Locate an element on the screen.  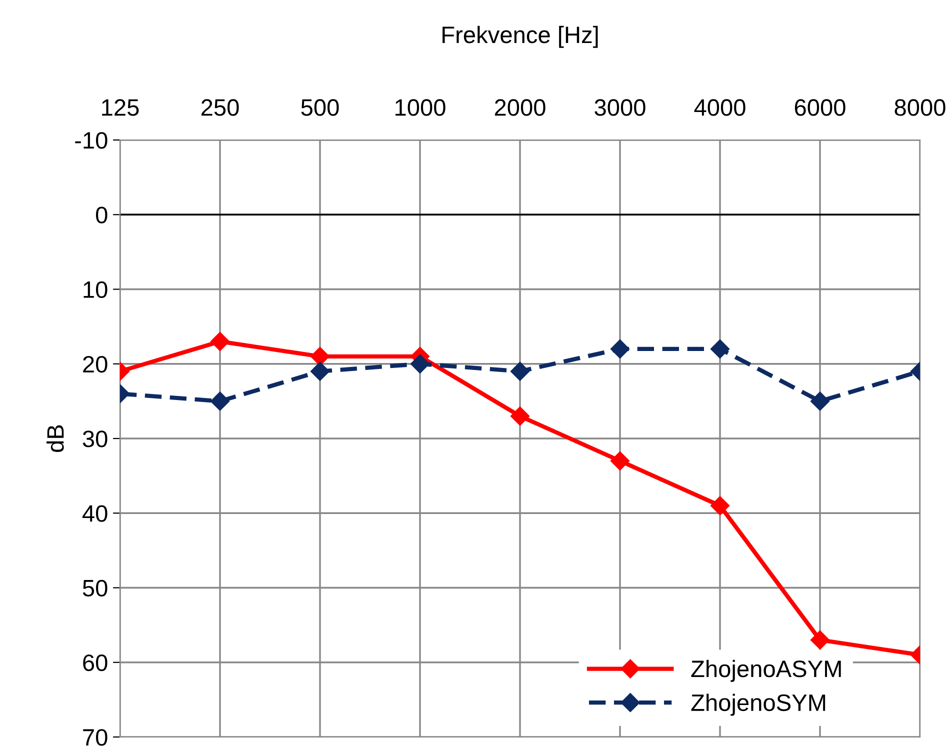
legend-label: ZhojenoASYM is located at coordinates (766, 671).